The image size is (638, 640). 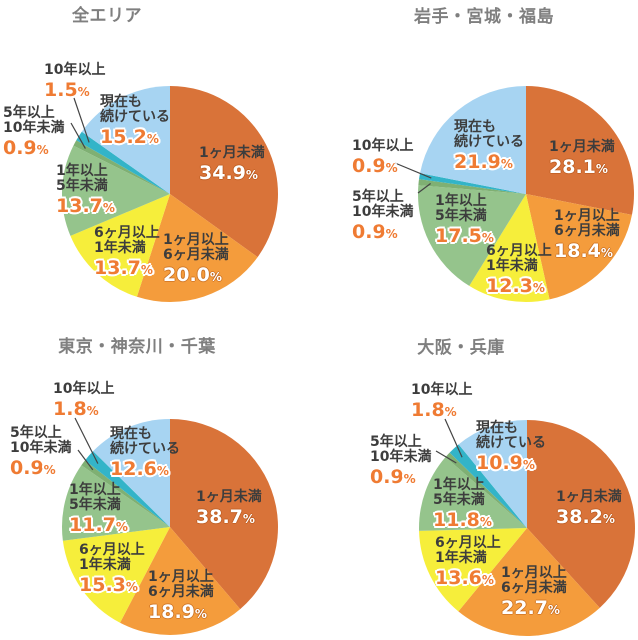 What do you see at coordinates (378, 197) in the screenshot?
I see `slice-category-text: 5年以上` at bounding box center [378, 197].